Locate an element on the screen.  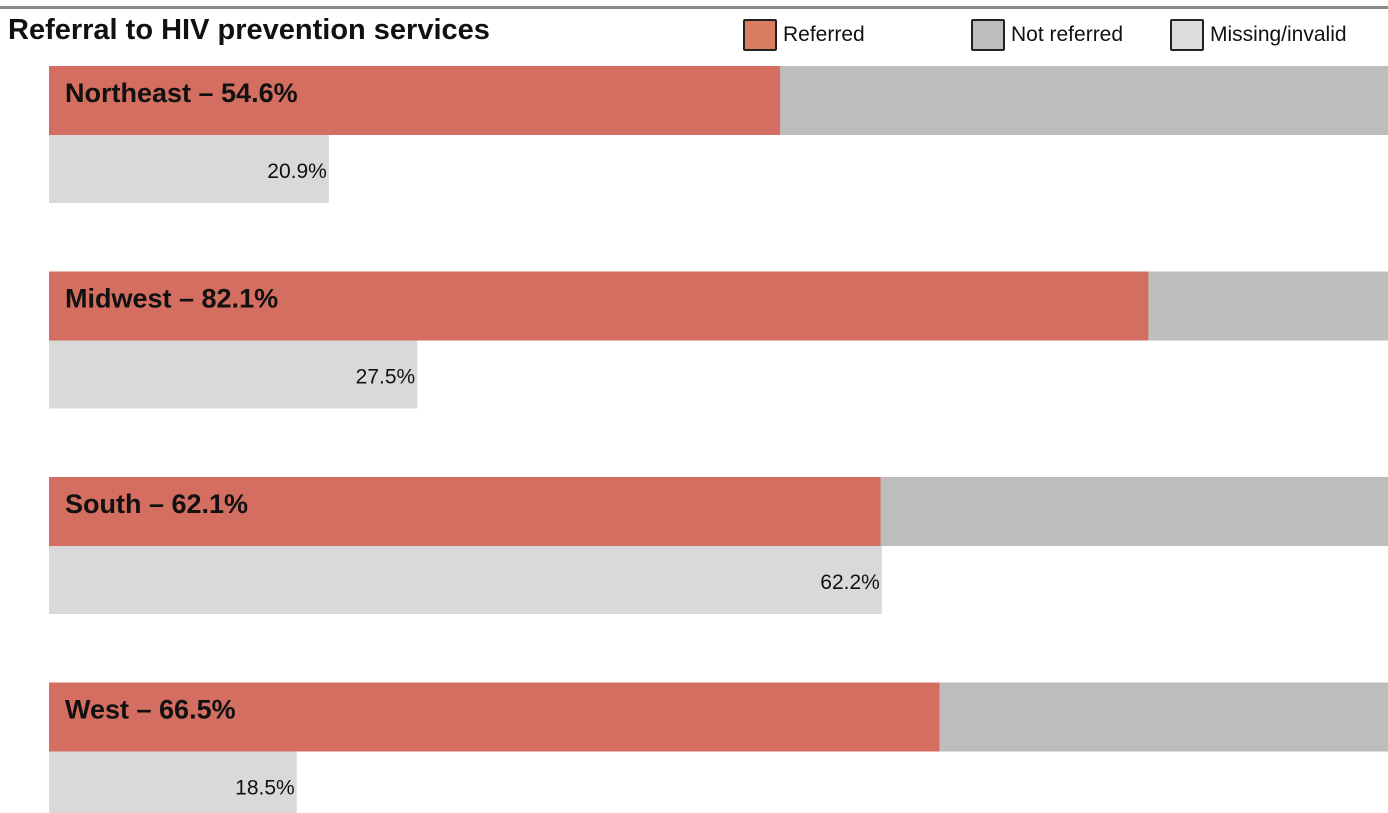
bar-missing-south is located at coordinates (465, 580).